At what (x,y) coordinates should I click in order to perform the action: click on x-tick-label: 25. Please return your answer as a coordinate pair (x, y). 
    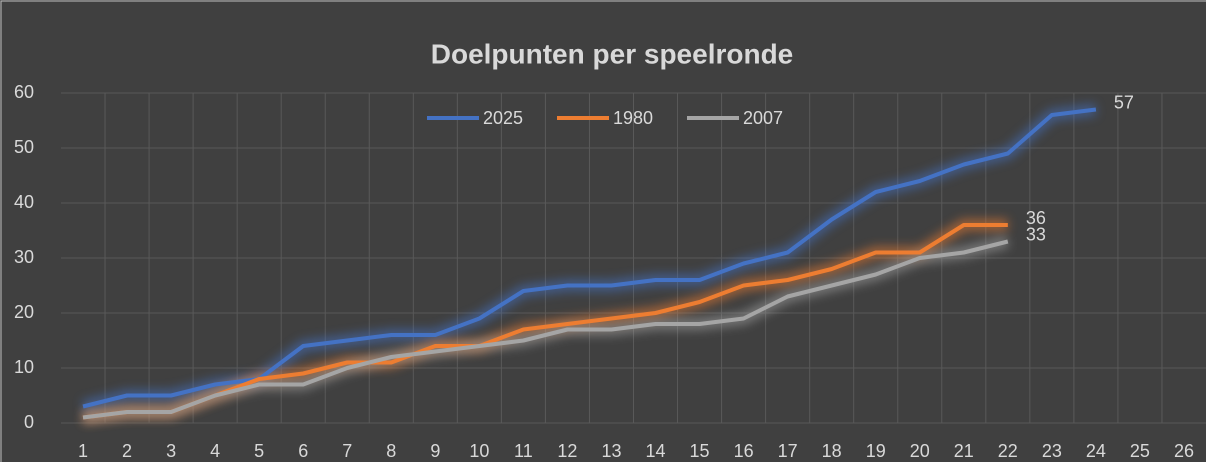
    Looking at the image, I should click on (1140, 451).